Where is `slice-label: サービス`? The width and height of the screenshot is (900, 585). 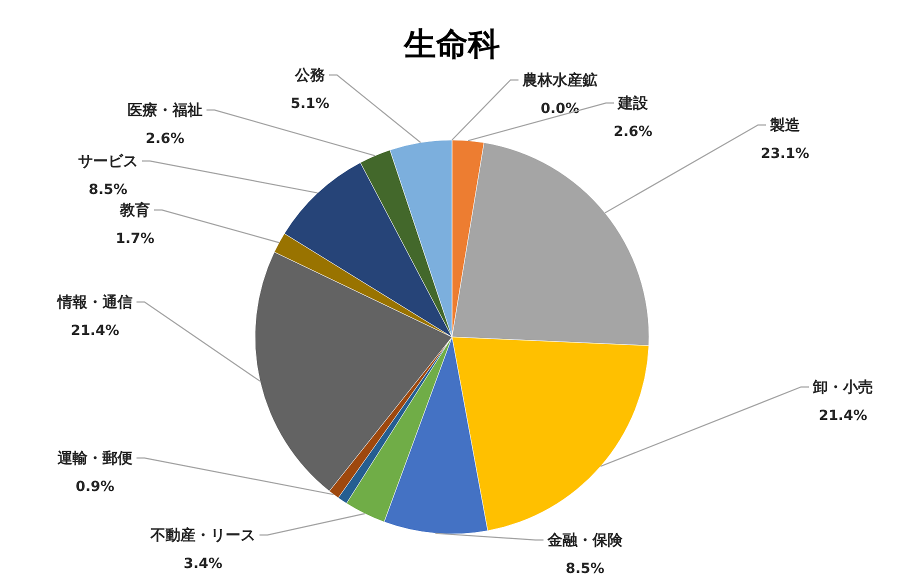
slice-label: サービス is located at coordinates (108, 161).